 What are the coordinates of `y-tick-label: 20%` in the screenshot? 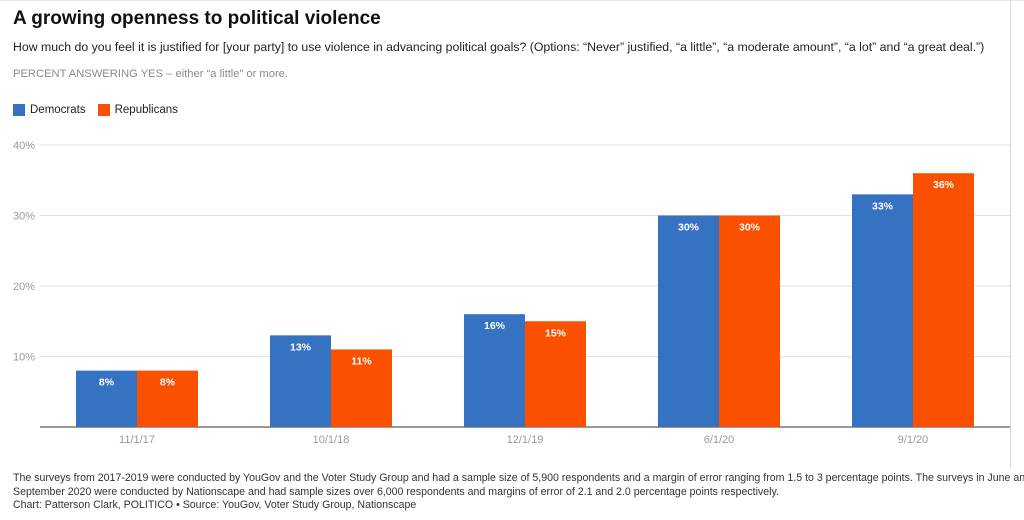 It's located at (24, 287).